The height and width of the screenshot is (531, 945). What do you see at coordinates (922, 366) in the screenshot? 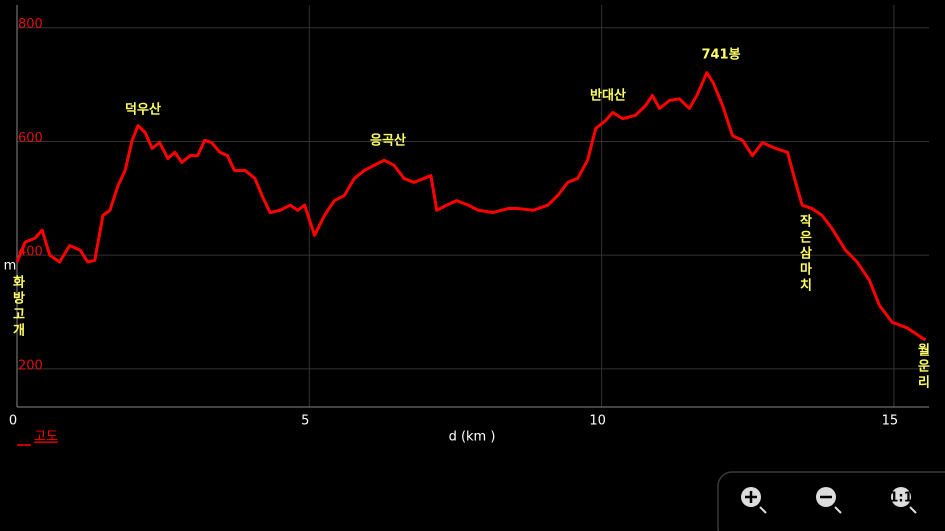
I see `annotation: 월운리` at bounding box center [922, 366].